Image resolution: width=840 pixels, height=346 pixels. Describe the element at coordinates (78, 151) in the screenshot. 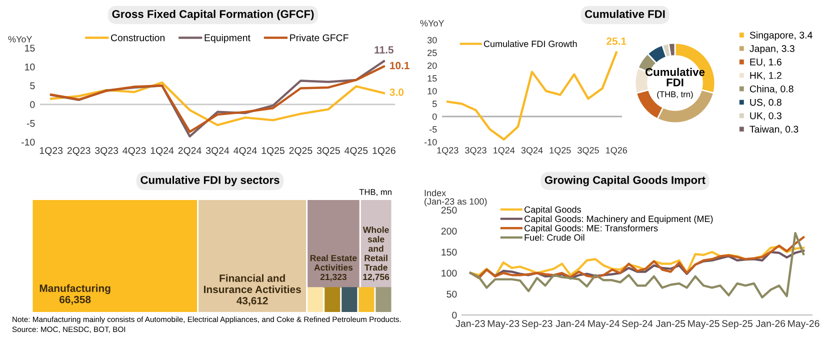

I see `x-tick-label: 2Q23` at that location.